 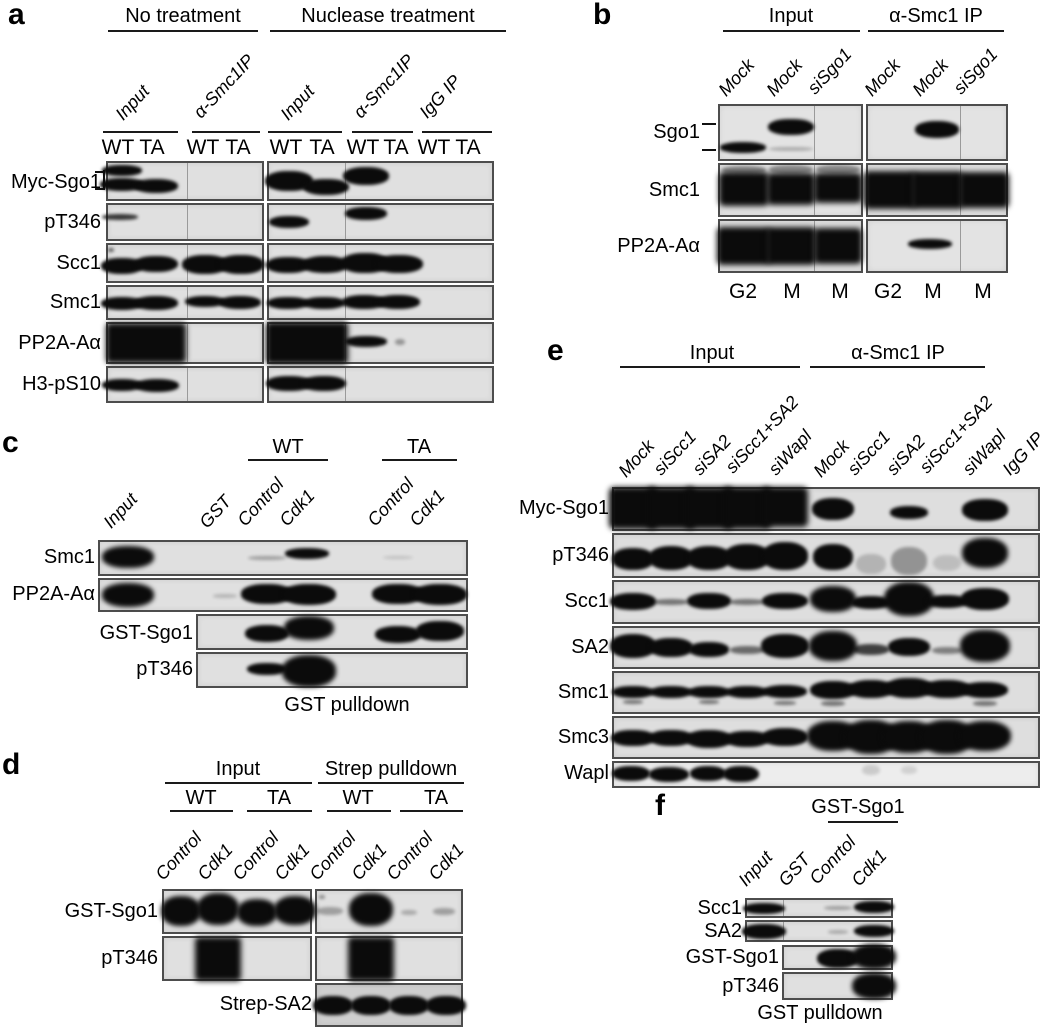 I want to click on underline-no-treatment, so click(x=183, y=31).